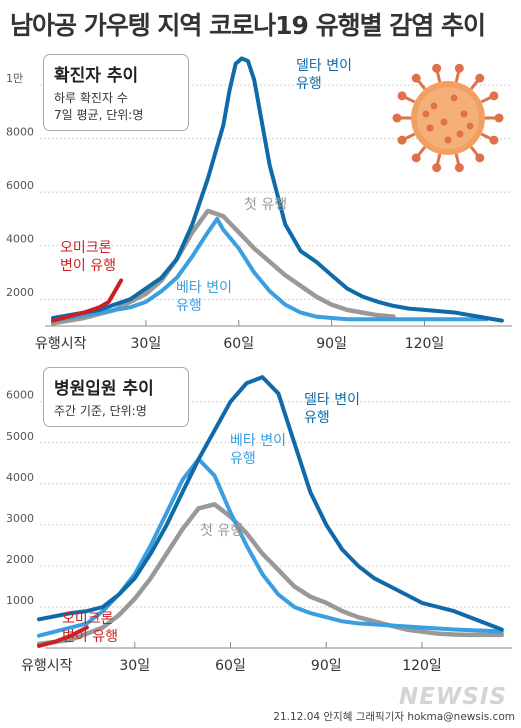 Image resolution: width=521 pixels, height=728 pixels. Describe the element at coordinates (14, 78) in the screenshot. I see `y-tick-label: 1만` at that location.